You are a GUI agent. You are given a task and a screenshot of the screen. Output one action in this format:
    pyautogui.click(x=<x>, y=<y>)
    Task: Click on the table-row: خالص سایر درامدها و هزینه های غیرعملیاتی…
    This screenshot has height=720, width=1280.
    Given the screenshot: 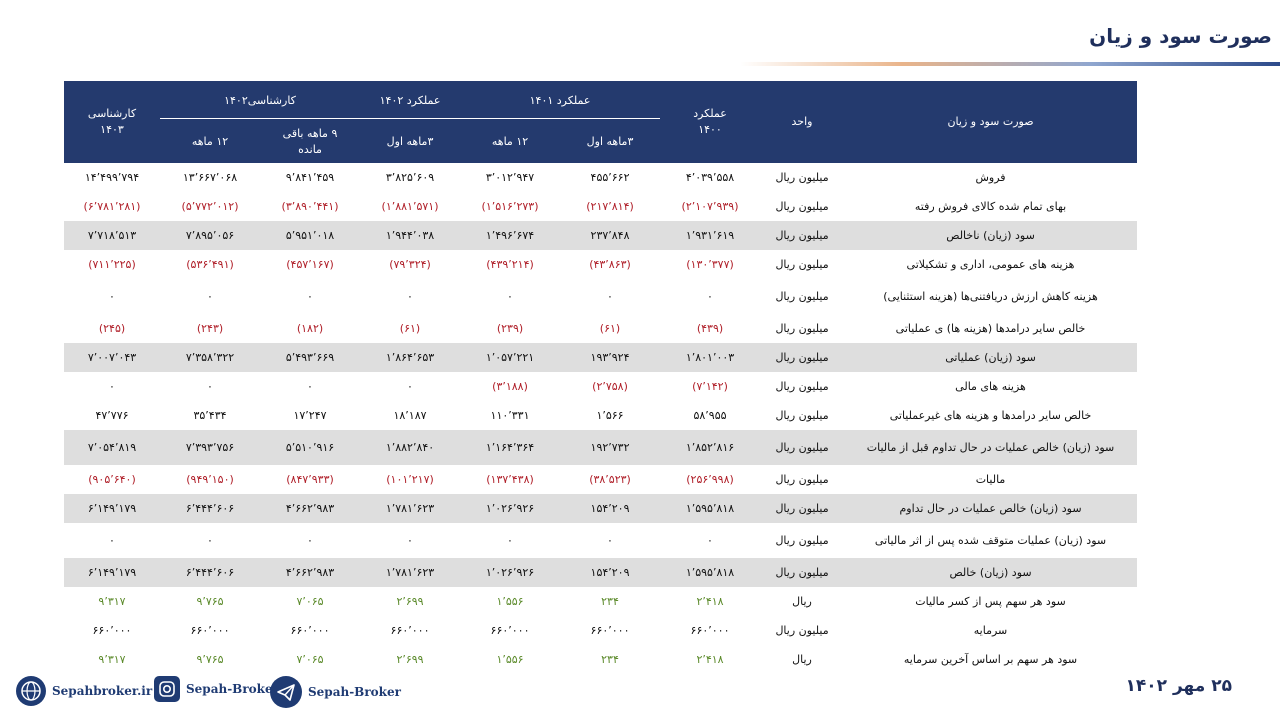 What is the action you would take?
    pyautogui.click(x=600, y=415)
    